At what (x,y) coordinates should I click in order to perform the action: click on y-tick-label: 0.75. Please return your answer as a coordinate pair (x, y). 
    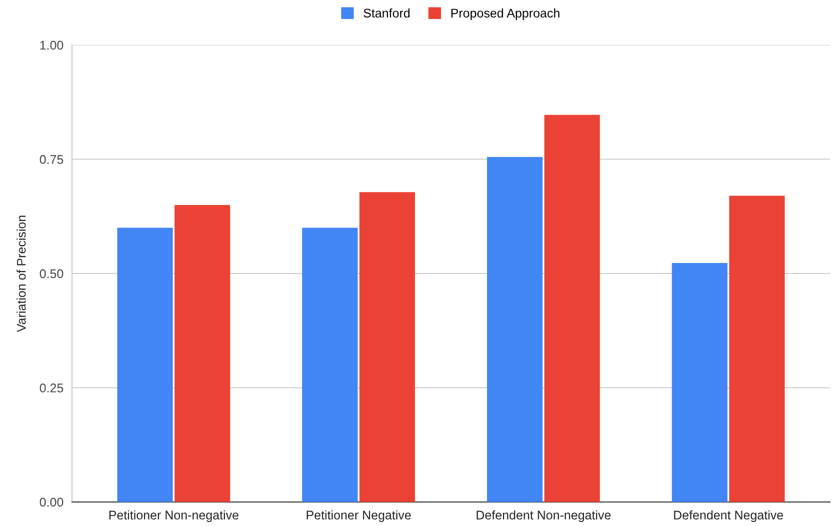
    Looking at the image, I should click on (52, 159).